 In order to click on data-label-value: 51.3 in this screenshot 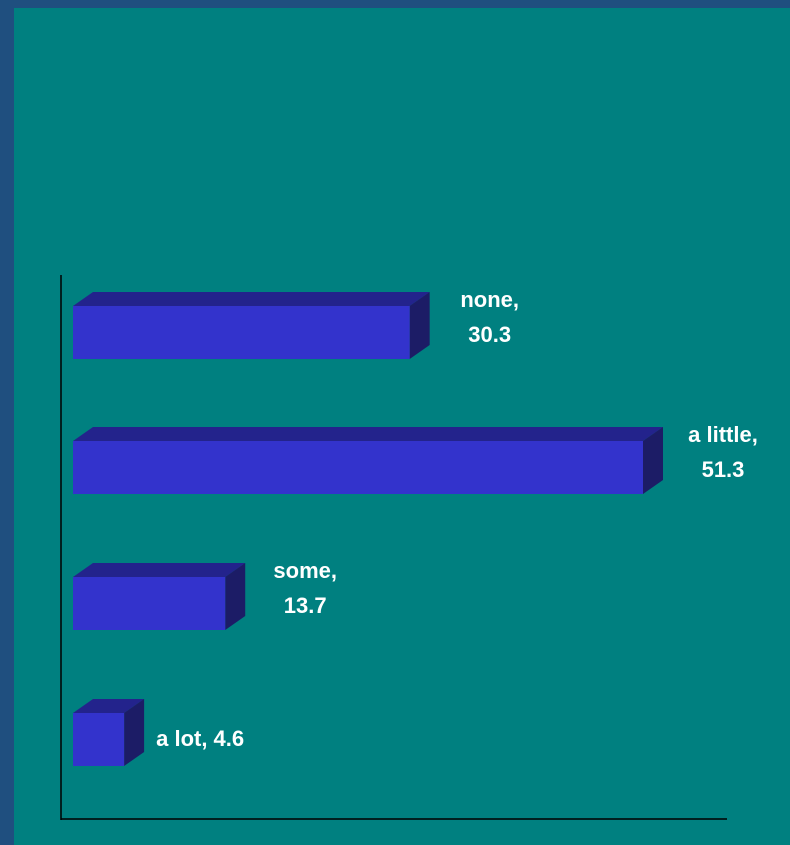, I will do `click(723, 469)`.